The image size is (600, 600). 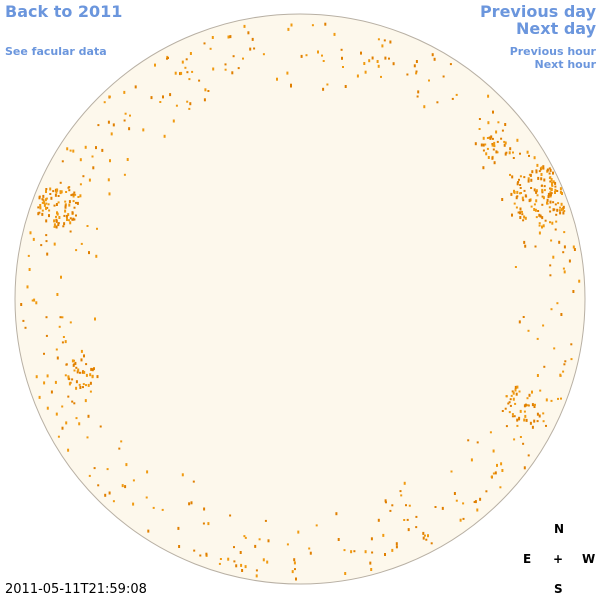 What do you see at coordinates (556, 28) in the screenshot?
I see `next-day-link: Next day` at bounding box center [556, 28].